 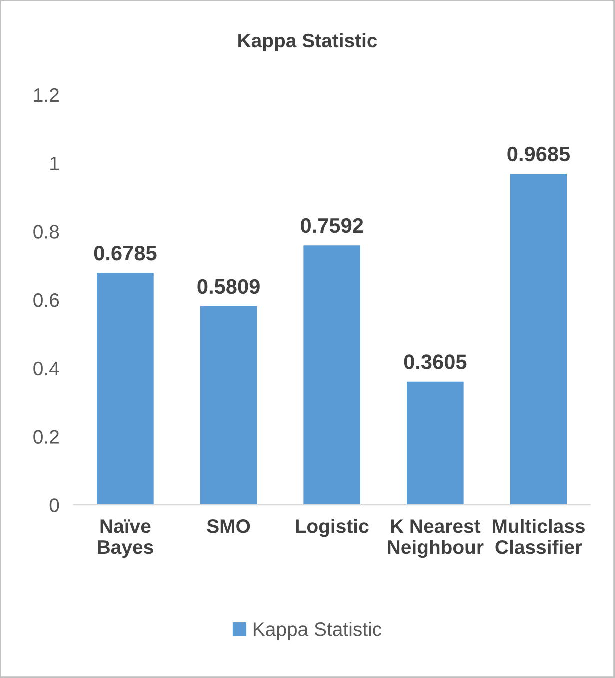 What do you see at coordinates (436, 539) in the screenshot?
I see `x-tick-label: K Nearest Neighbour` at bounding box center [436, 539].